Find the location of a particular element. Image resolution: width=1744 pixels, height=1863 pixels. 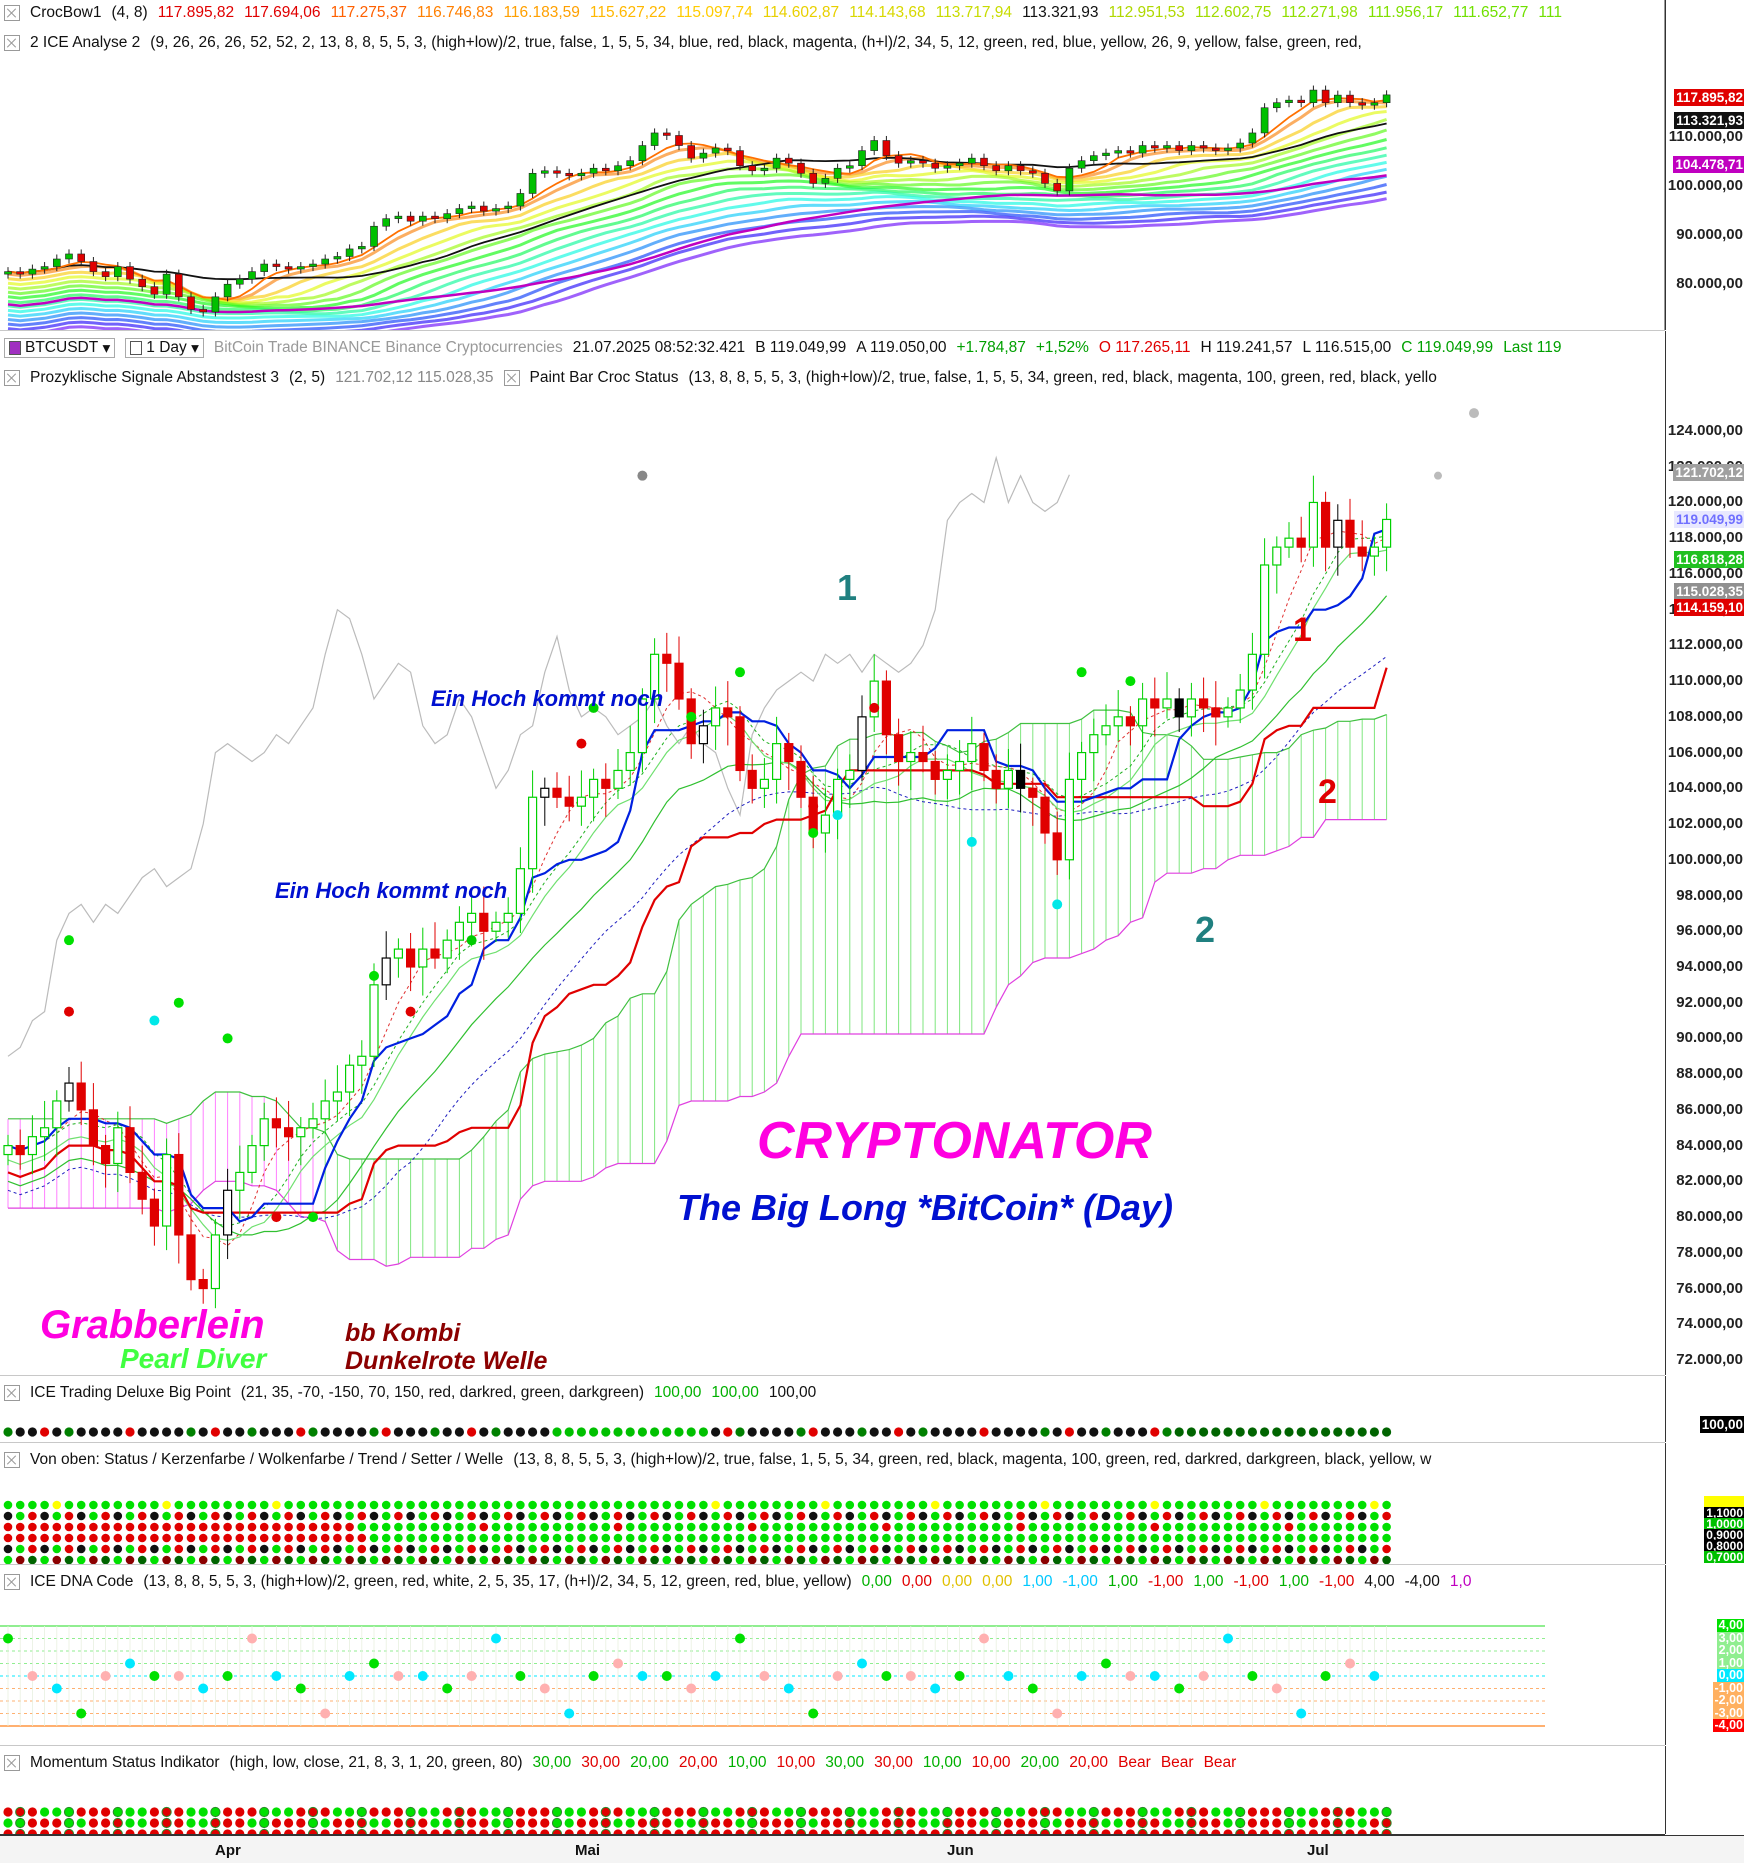

signal-dot is located at coordinates (472, 940).